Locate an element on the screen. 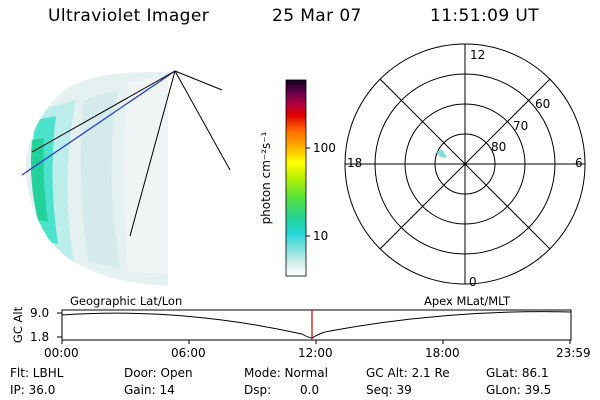 The width and height of the screenshot is (600, 400). colorbar-gradient is located at coordinates (296, 178).